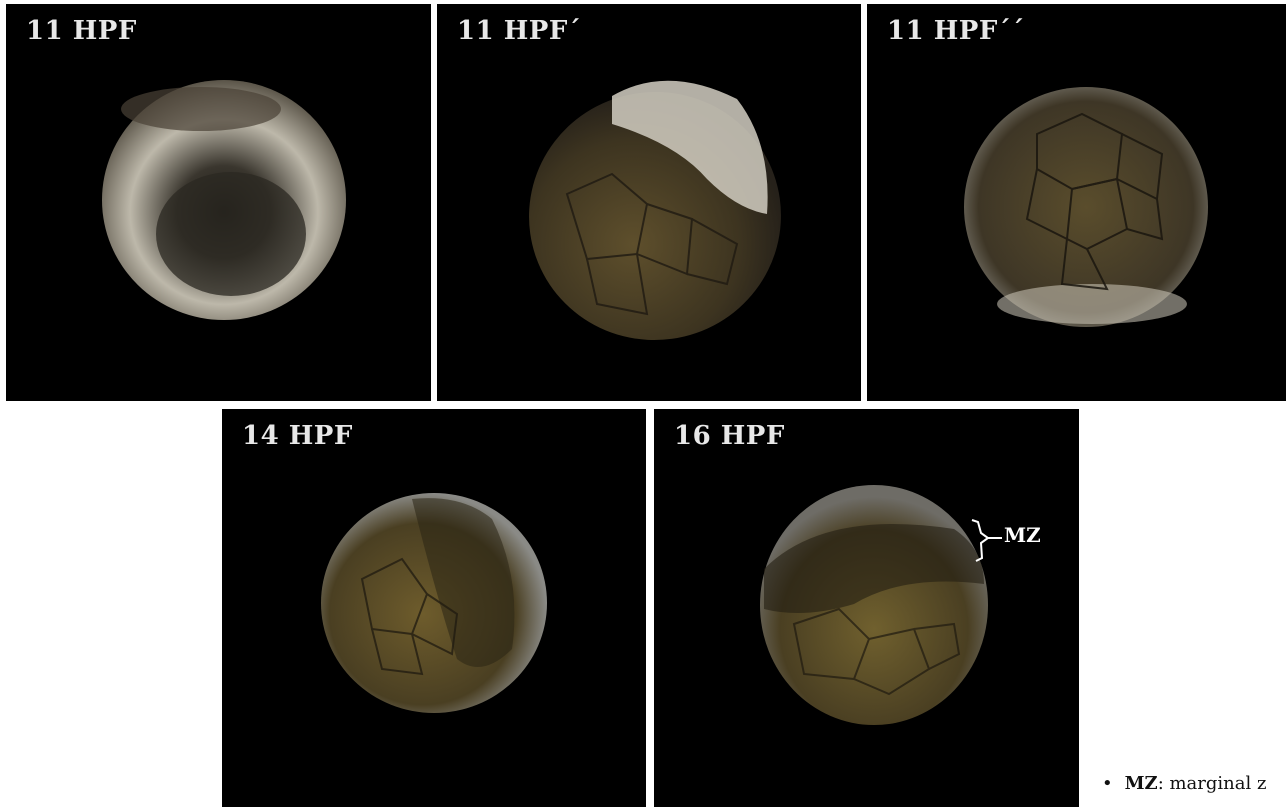 The width and height of the screenshot is (1286, 807). What do you see at coordinates (297, 436) in the screenshot?
I see `panel-label: 14 HPF` at bounding box center [297, 436].